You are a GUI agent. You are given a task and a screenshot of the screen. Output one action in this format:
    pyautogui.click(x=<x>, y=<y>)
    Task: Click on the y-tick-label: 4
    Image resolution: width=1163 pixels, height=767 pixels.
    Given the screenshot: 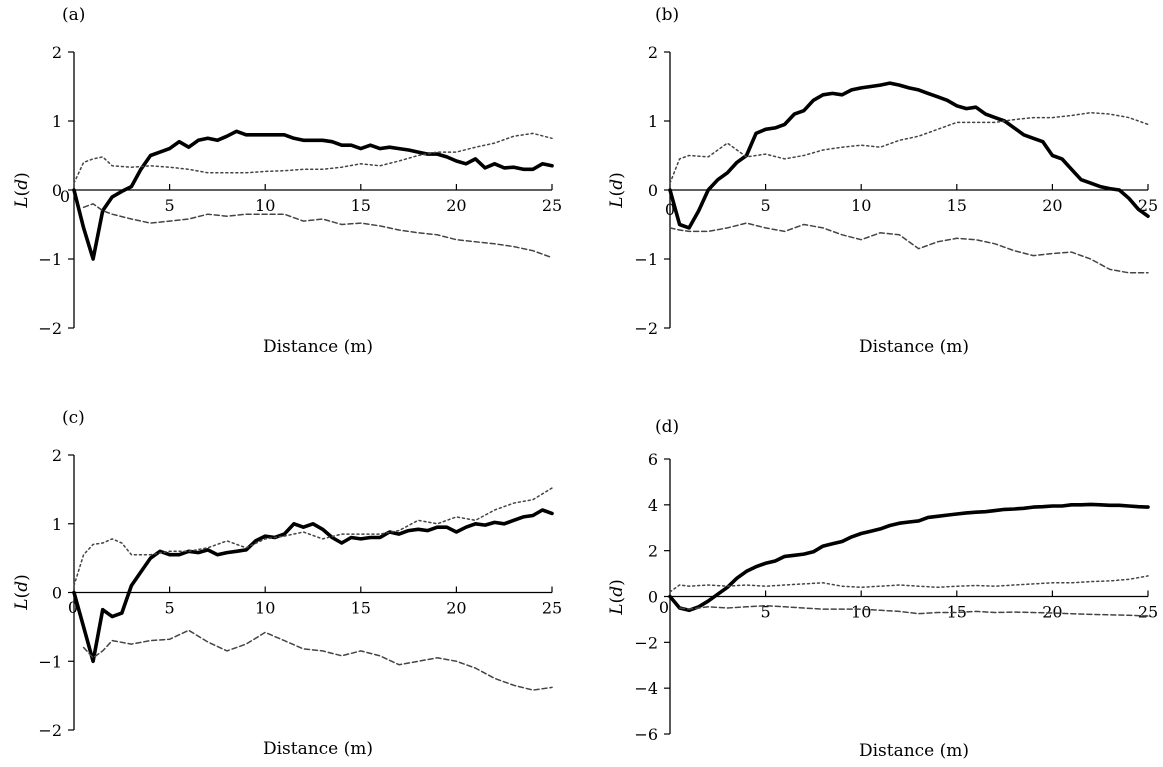 What is the action you would take?
    pyautogui.click(x=653, y=505)
    